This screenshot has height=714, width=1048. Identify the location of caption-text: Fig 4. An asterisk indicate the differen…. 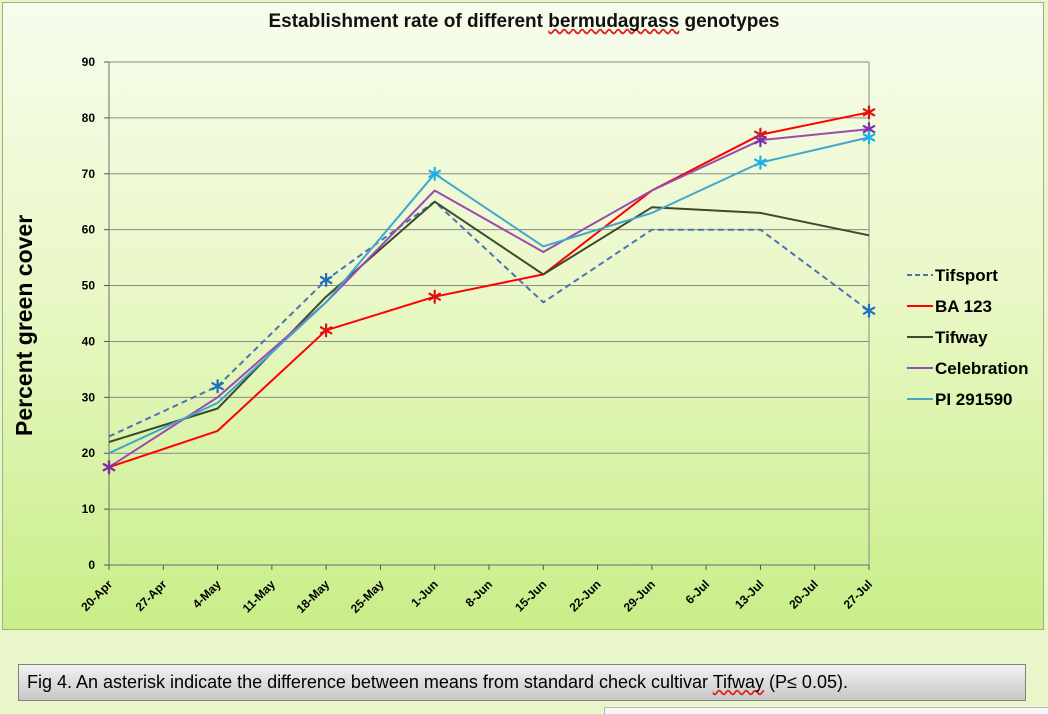
(370, 682).